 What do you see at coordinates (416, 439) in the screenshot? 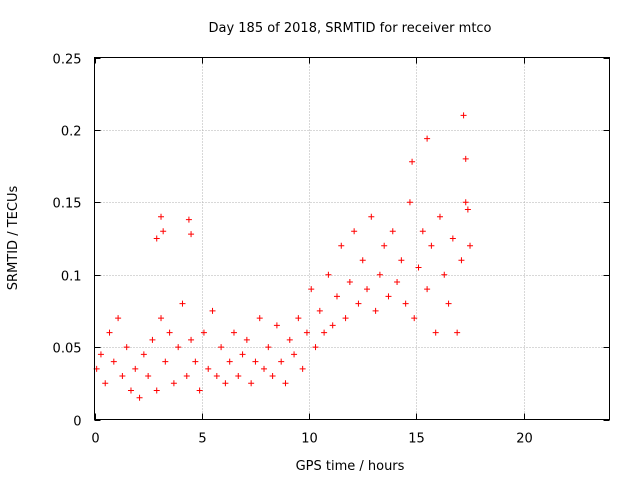
I see `x-tick-label: 15` at bounding box center [416, 439].